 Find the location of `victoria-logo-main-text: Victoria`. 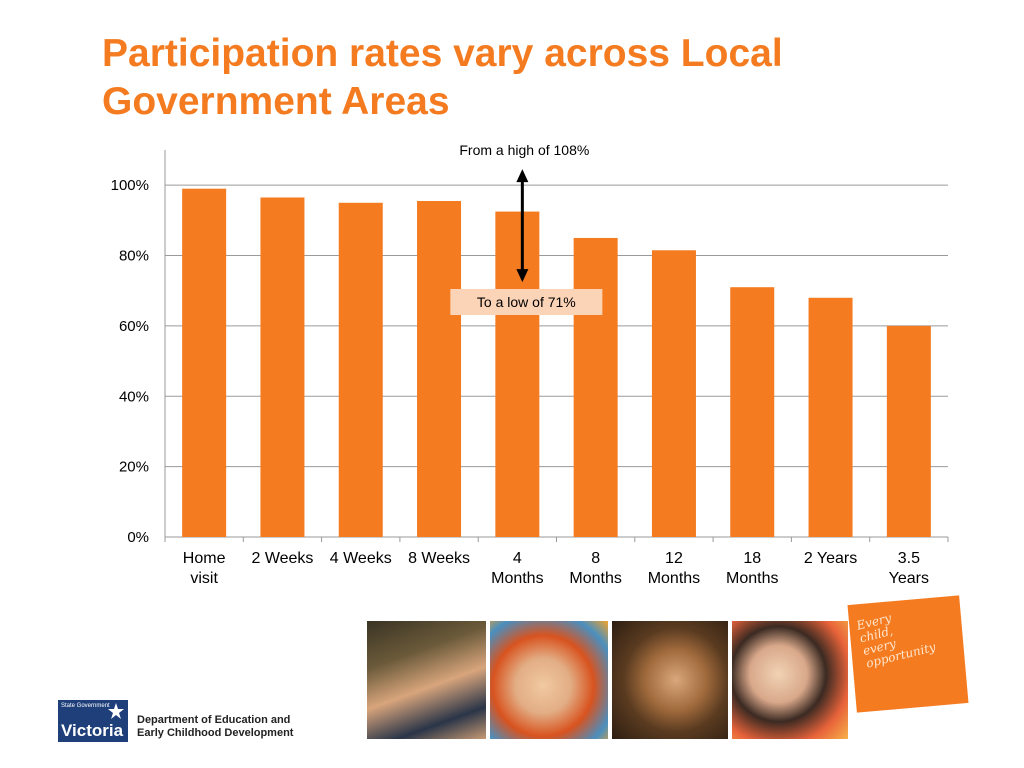

victoria-logo-main-text: Victoria is located at coordinates (92, 730).